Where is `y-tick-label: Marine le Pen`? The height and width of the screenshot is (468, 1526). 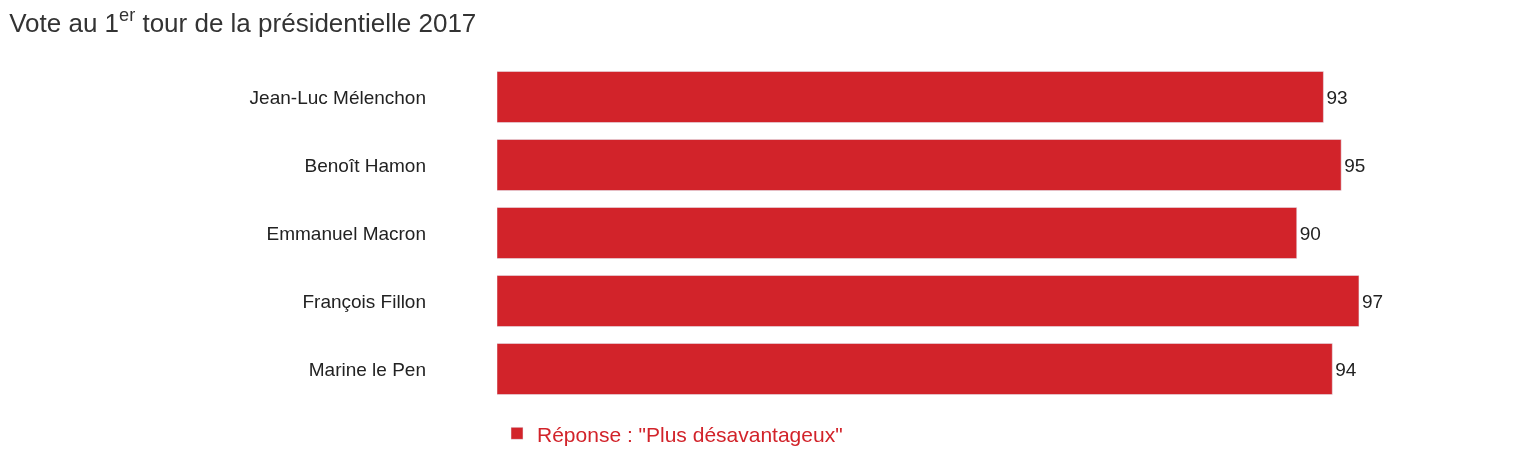 y-tick-label: Marine le Pen is located at coordinates (367, 369).